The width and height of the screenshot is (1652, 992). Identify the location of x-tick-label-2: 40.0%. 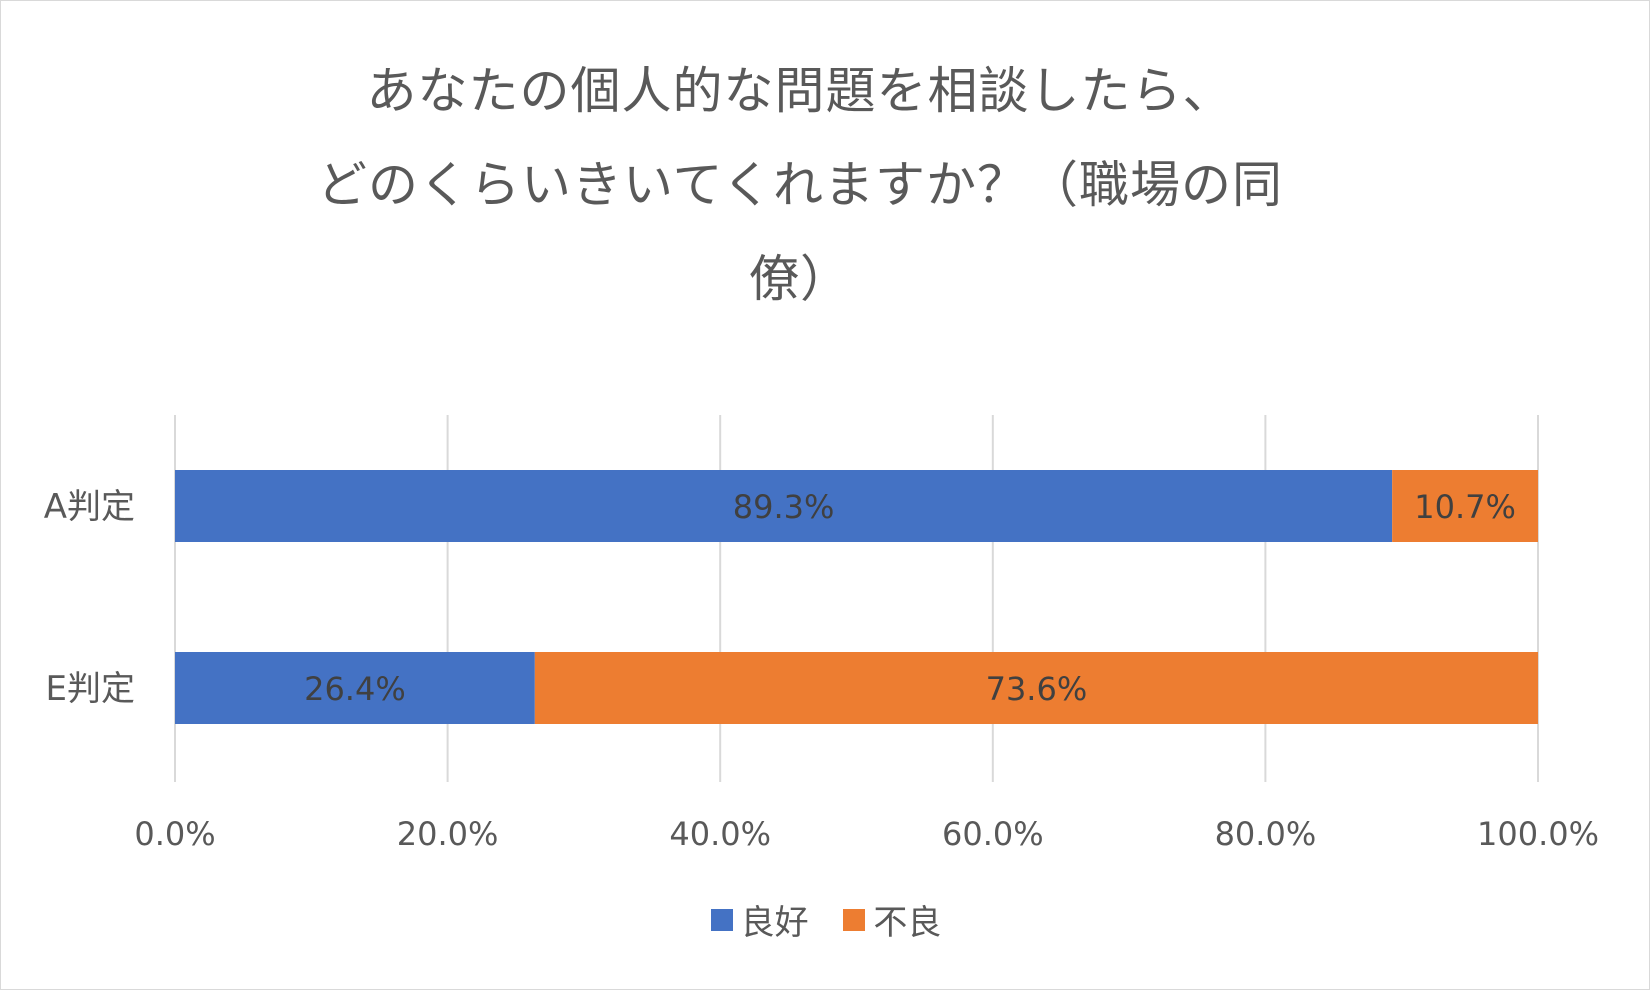
(720, 834).